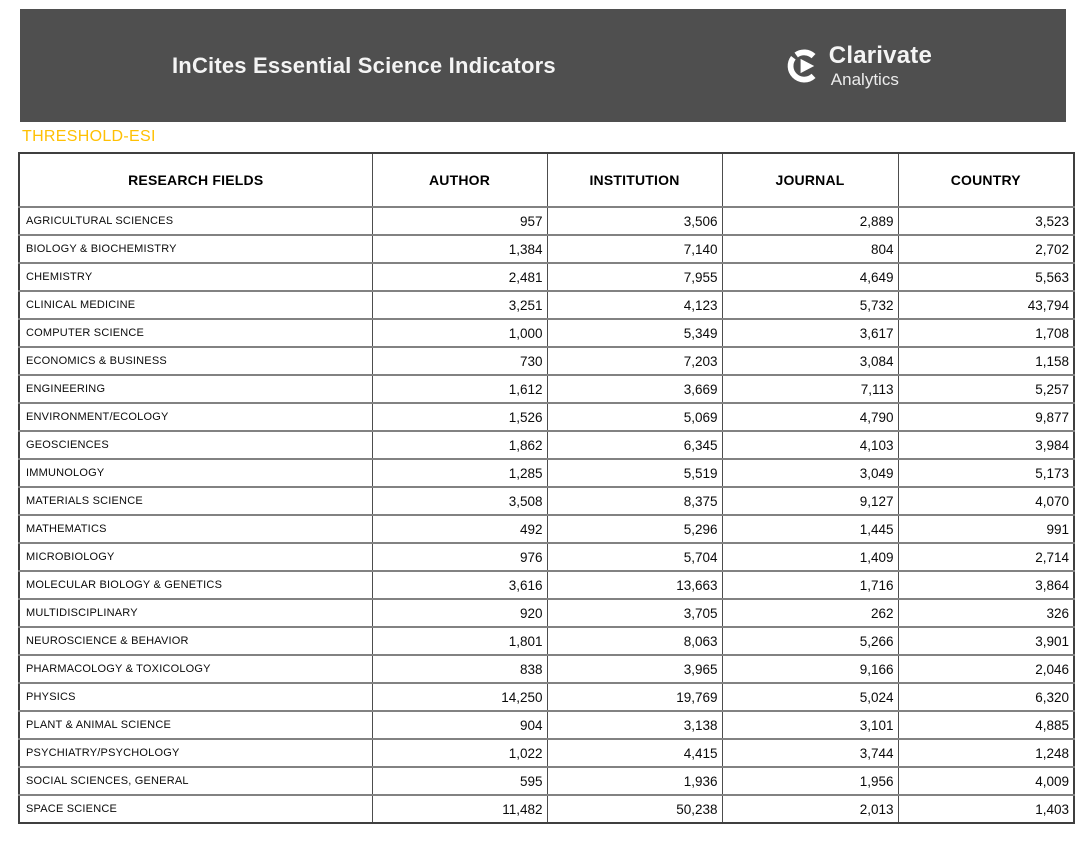 Image resolution: width=1080 pixels, height=849 pixels. Describe the element at coordinates (634, 305) in the screenshot. I see `threshold-value-cell: 4,123` at that location.